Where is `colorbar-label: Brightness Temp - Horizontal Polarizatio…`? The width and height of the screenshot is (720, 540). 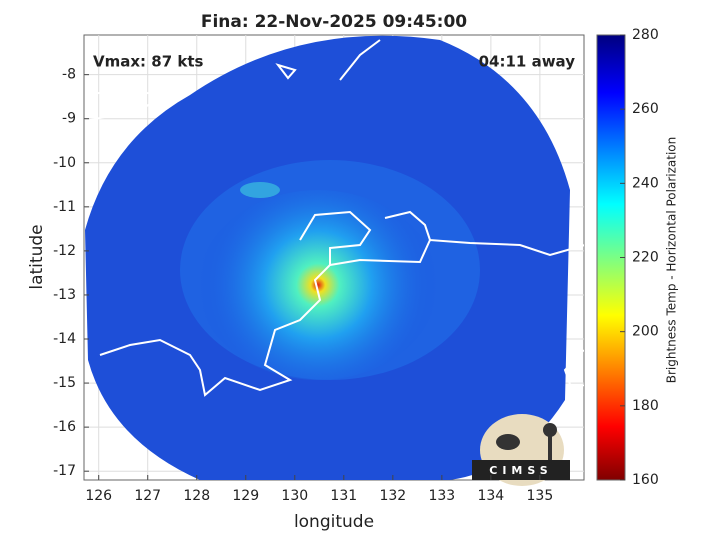
colorbar-label: Brightness Temp - Horizontal Polarizatio… is located at coordinates (672, 260).